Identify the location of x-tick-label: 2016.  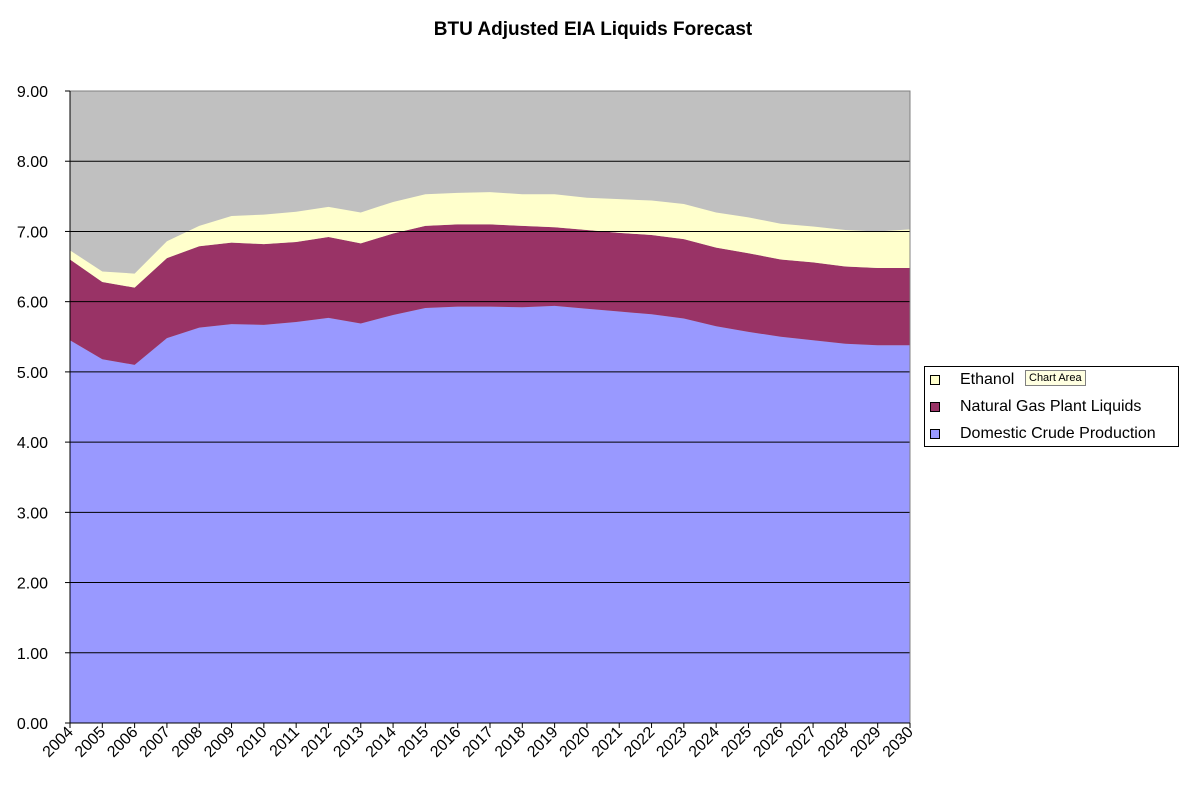
(445, 742).